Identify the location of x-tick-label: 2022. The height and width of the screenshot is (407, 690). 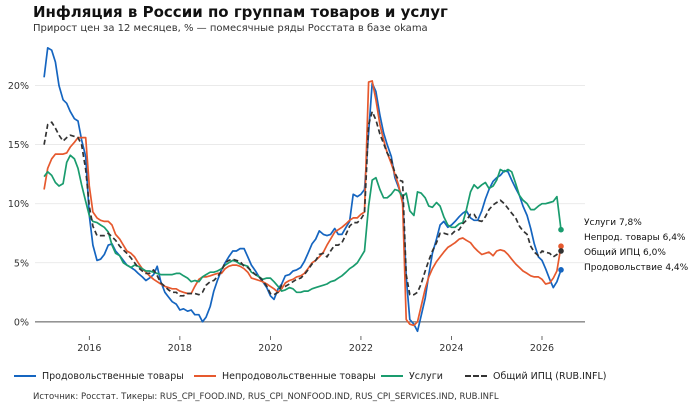
(361, 348).